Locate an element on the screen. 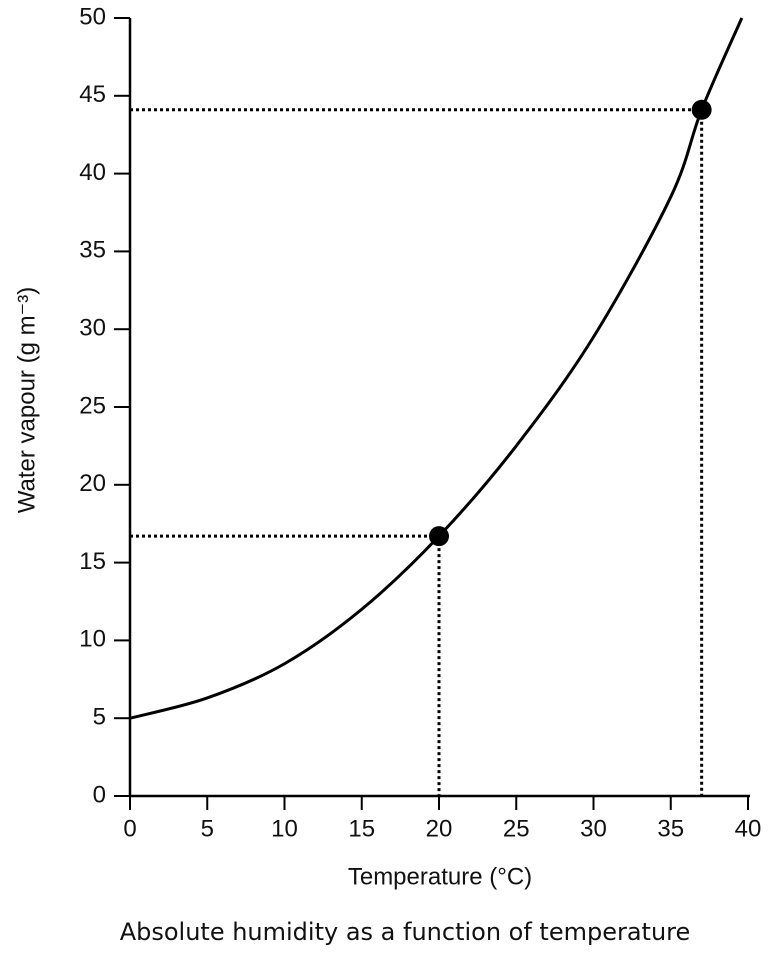 The height and width of the screenshot is (955, 777). y-axis-label: Water vapour (g m⁻³) is located at coordinates (26, 400).